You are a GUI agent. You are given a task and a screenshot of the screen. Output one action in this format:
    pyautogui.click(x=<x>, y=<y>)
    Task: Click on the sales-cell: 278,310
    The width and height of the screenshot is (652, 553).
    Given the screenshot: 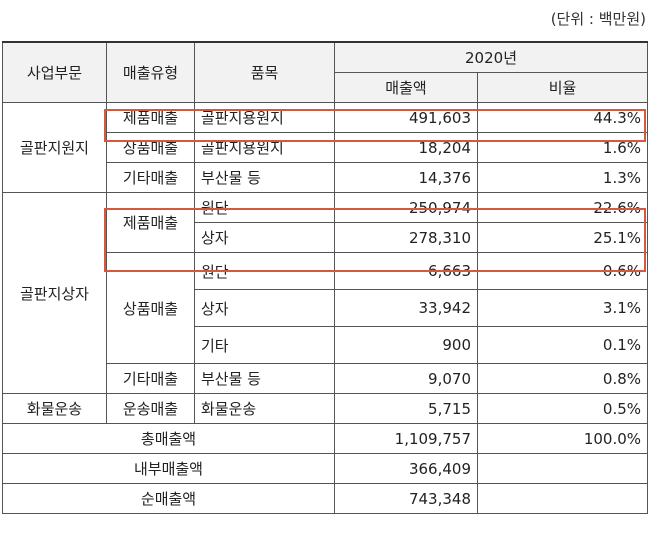 What is the action you would take?
    pyautogui.click(x=406, y=237)
    